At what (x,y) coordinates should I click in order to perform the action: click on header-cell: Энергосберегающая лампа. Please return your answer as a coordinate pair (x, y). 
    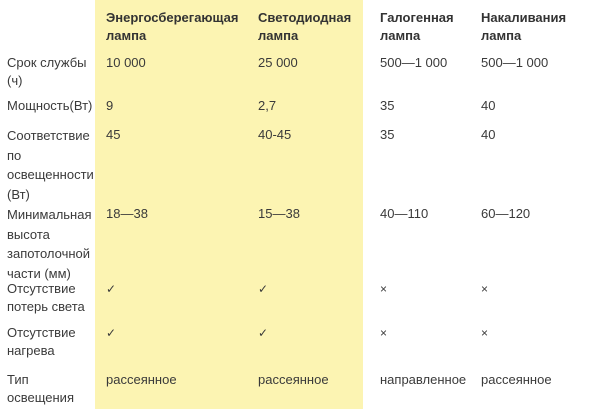
    Looking at the image, I should click on (172, 26).